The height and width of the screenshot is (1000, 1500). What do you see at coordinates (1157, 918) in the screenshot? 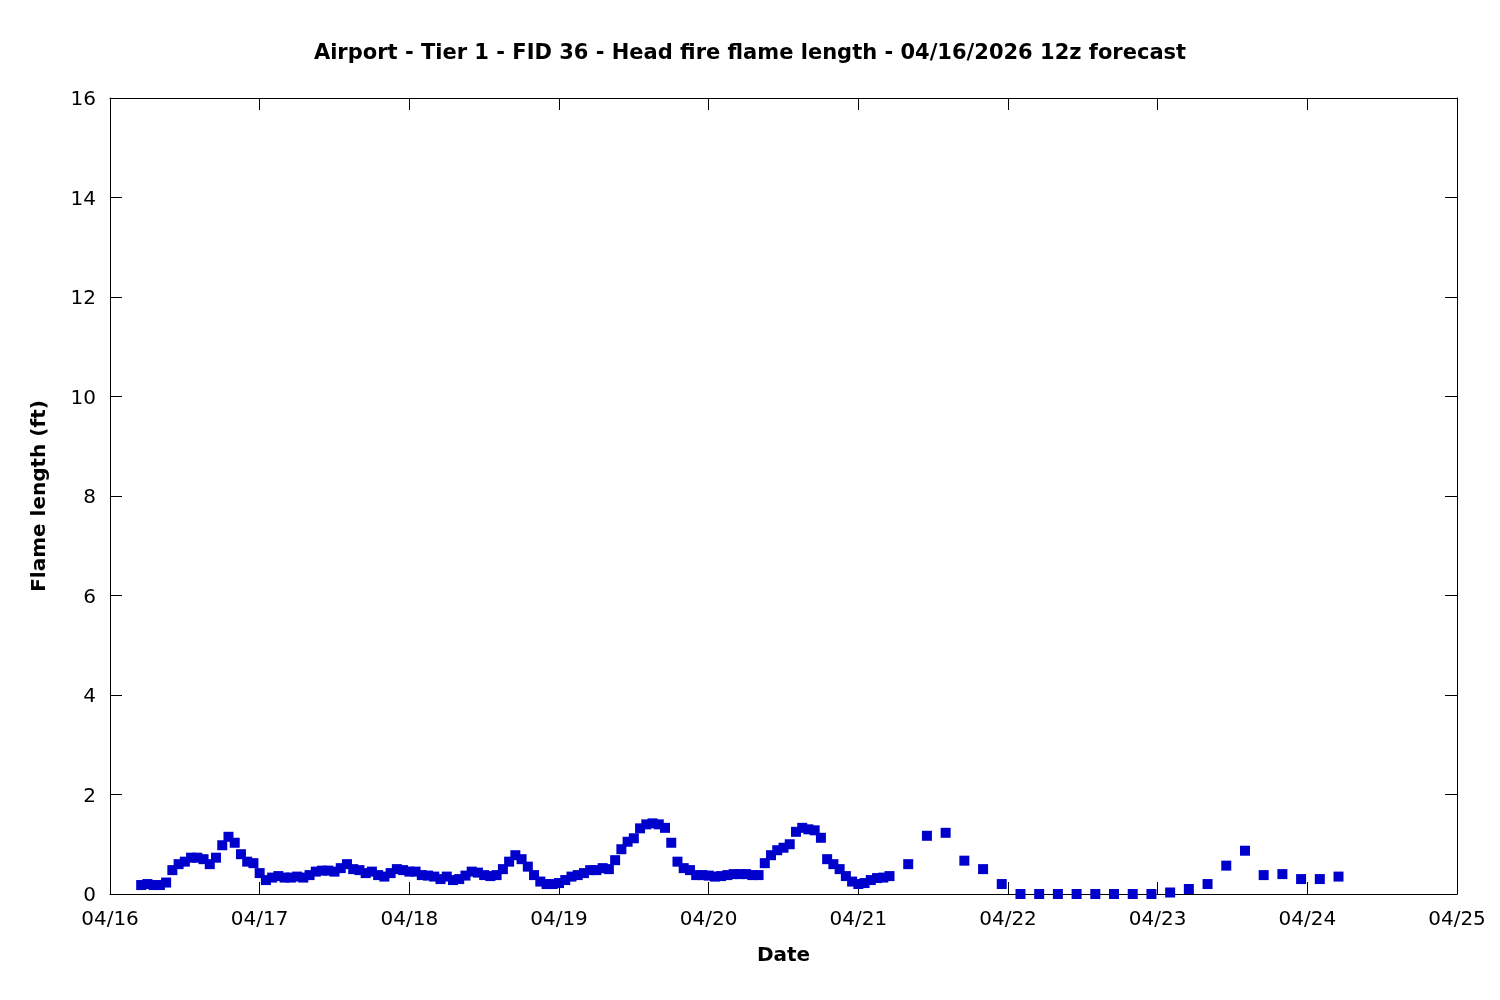
I see `x-tick-label: 04/23` at bounding box center [1157, 918].